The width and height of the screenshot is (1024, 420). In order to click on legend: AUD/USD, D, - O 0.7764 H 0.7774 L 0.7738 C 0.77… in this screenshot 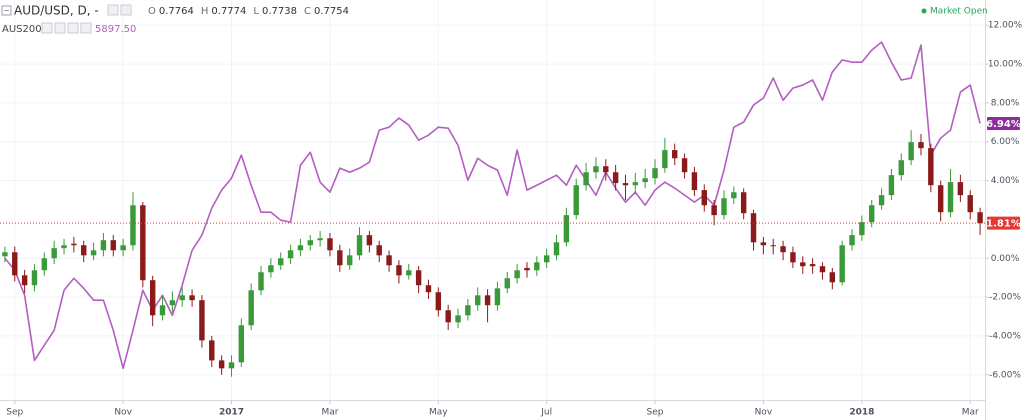, I will do `click(494, 19)`.